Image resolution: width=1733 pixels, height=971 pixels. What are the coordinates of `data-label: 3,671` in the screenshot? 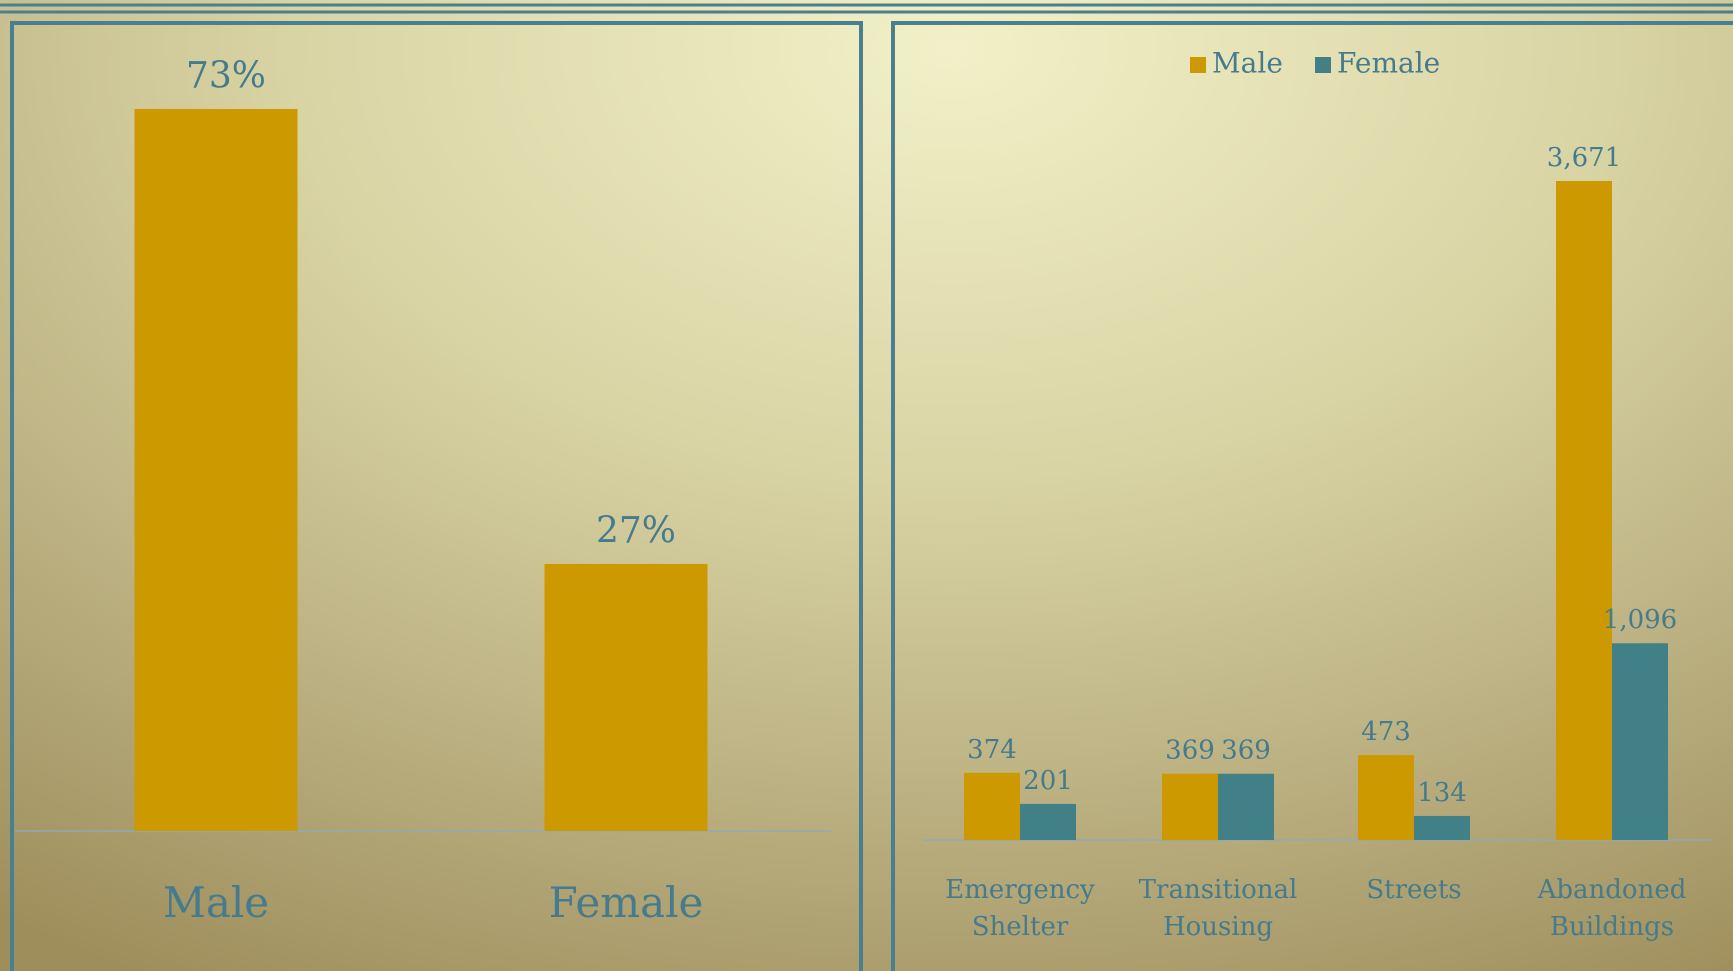 It's located at (1584, 158).